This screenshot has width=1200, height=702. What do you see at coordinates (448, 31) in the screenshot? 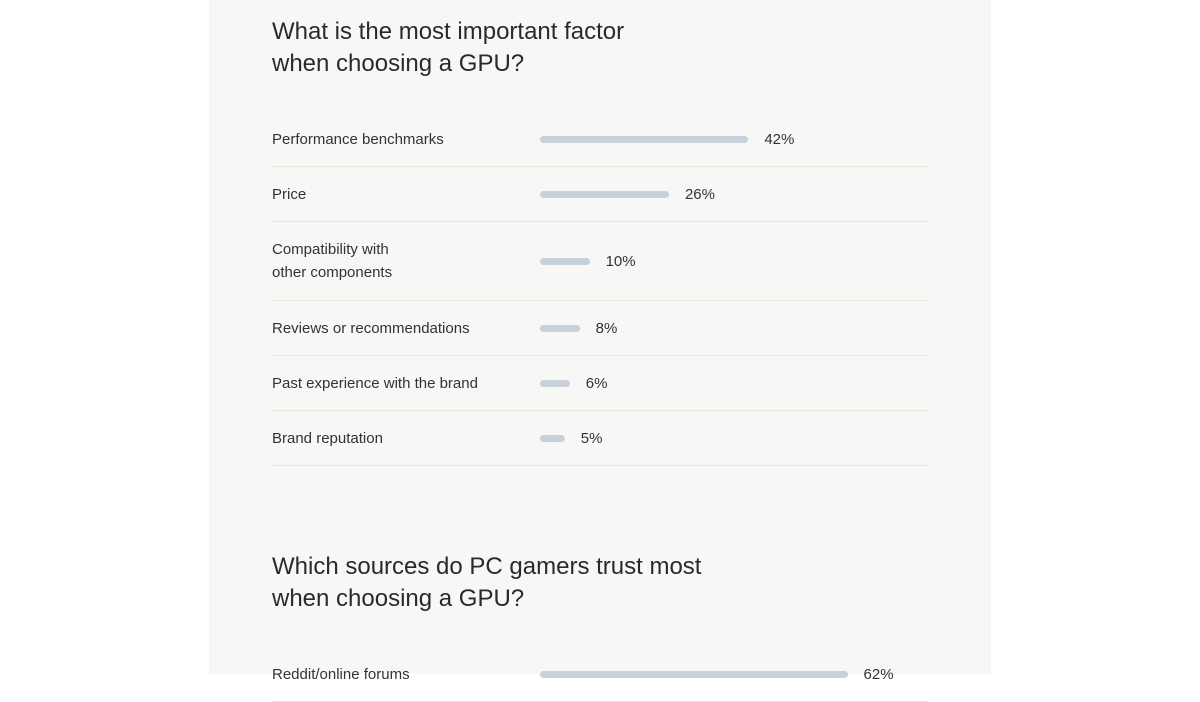
I see `title-line: What is the most important factor` at bounding box center [448, 31].